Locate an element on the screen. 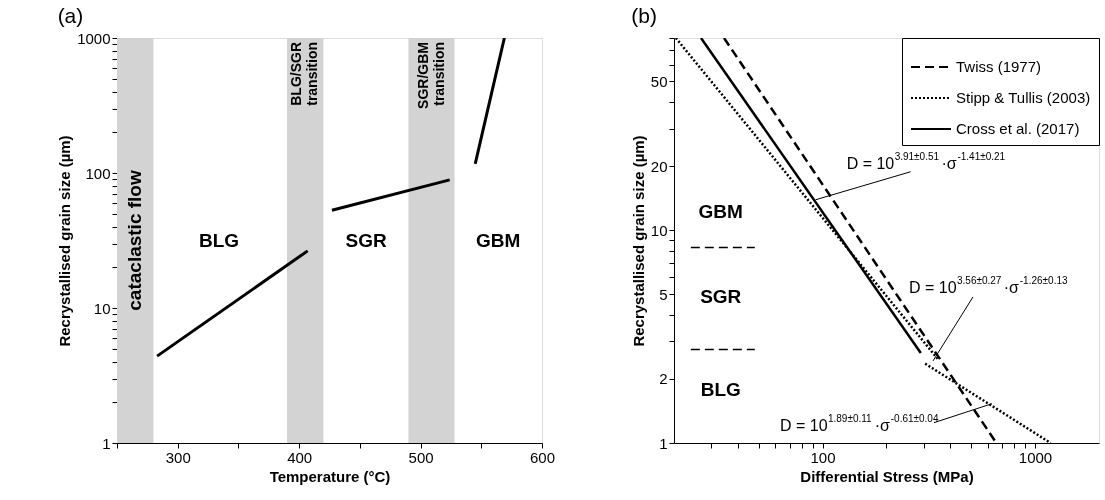 The width and height of the screenshot is (1105, 500). legend-label: Stipp & Tullis (2003) is located at coordinates (1023, 97).